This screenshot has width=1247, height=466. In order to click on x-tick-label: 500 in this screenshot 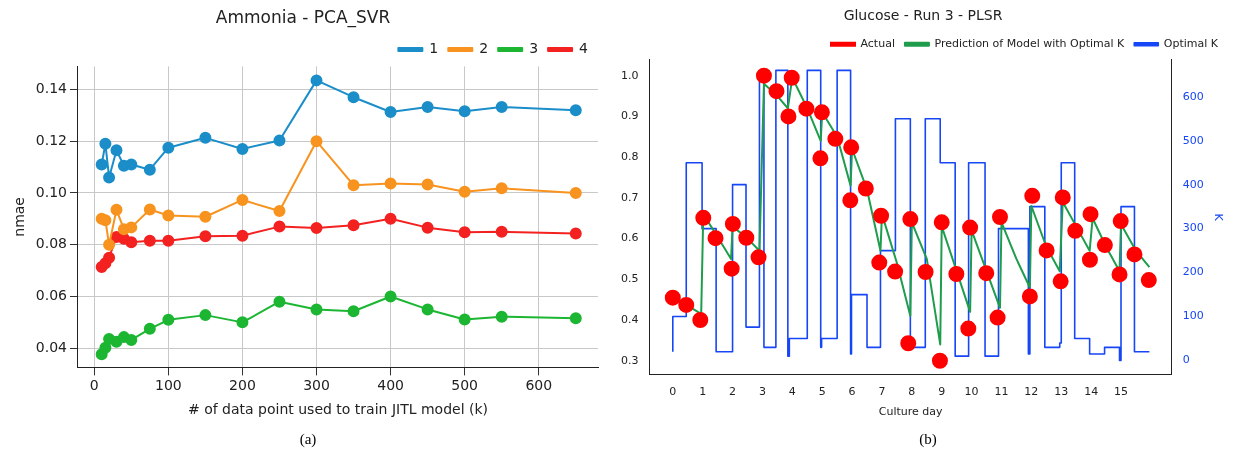, I will do `click(465, 385)`.